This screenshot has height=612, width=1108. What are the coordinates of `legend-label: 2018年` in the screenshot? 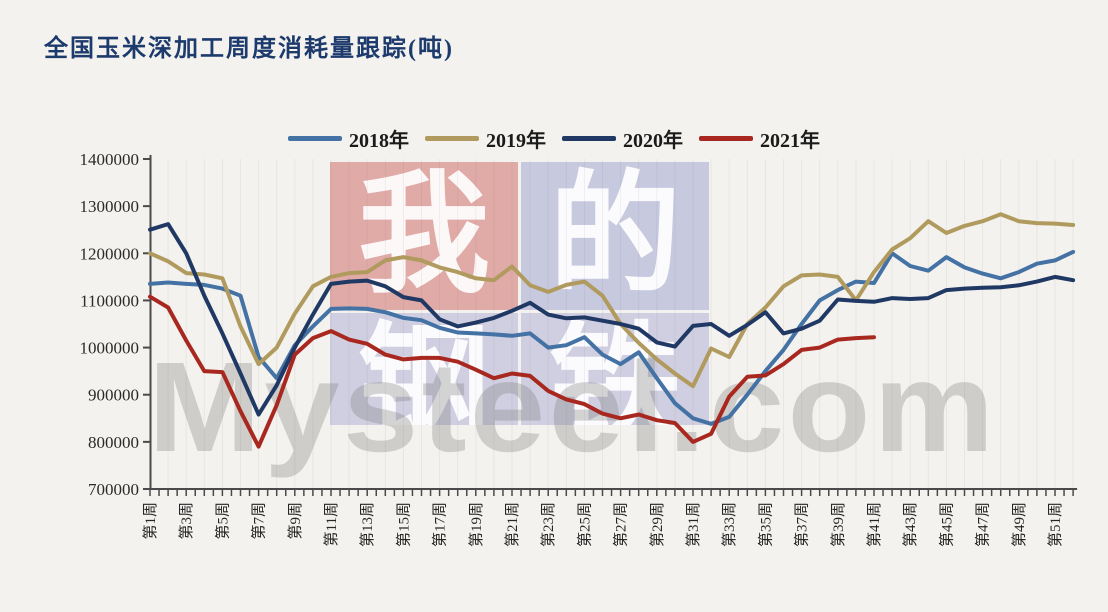 It's located at (379, 141).